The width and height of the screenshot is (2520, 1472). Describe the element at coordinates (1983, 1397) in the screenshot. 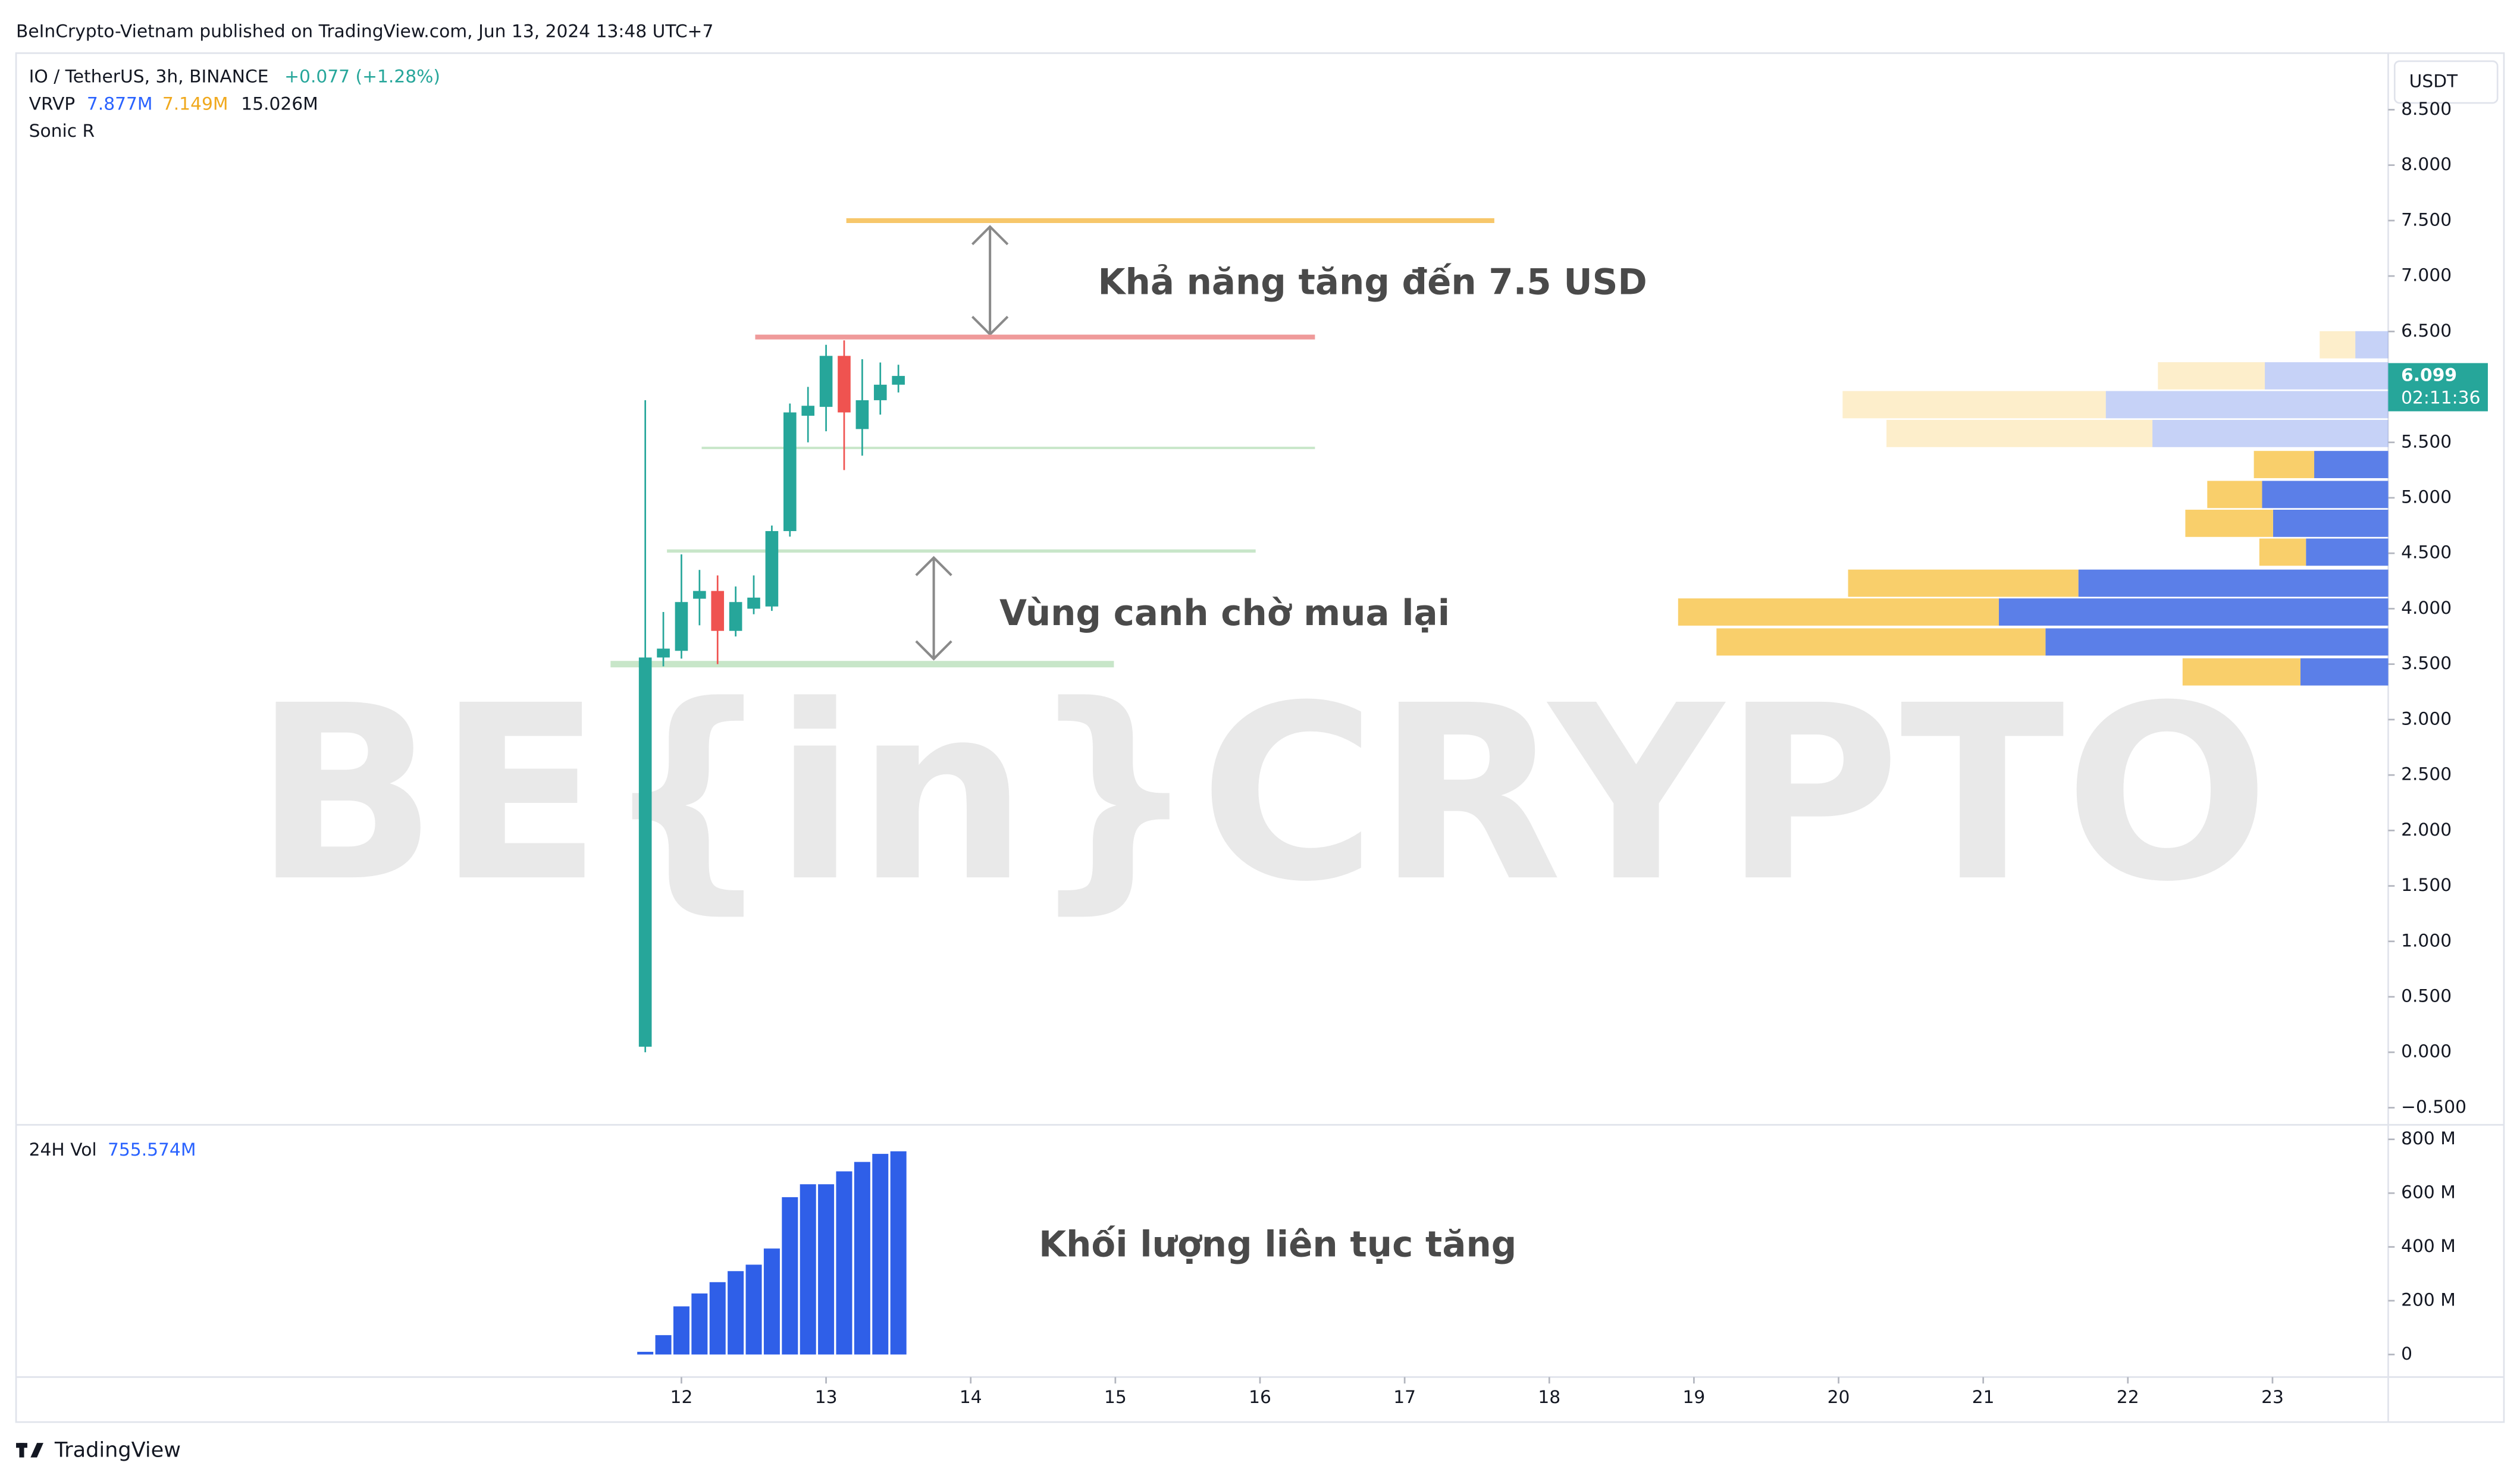

I see `x-tick-label: 21` at that location.